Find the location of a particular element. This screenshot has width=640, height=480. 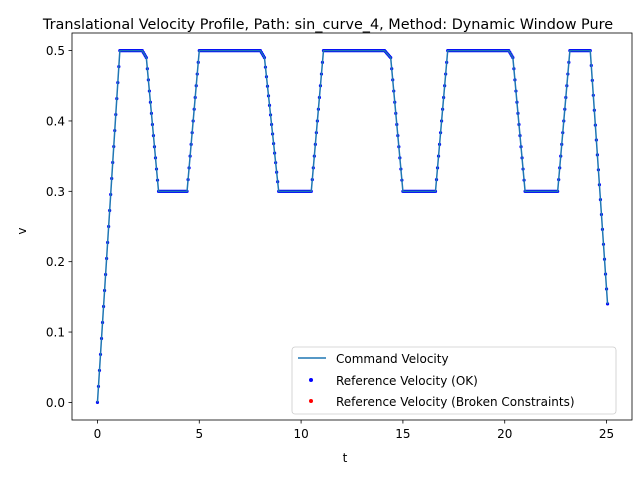

x-tick-label: 0 is located at coordinates (98, 434).